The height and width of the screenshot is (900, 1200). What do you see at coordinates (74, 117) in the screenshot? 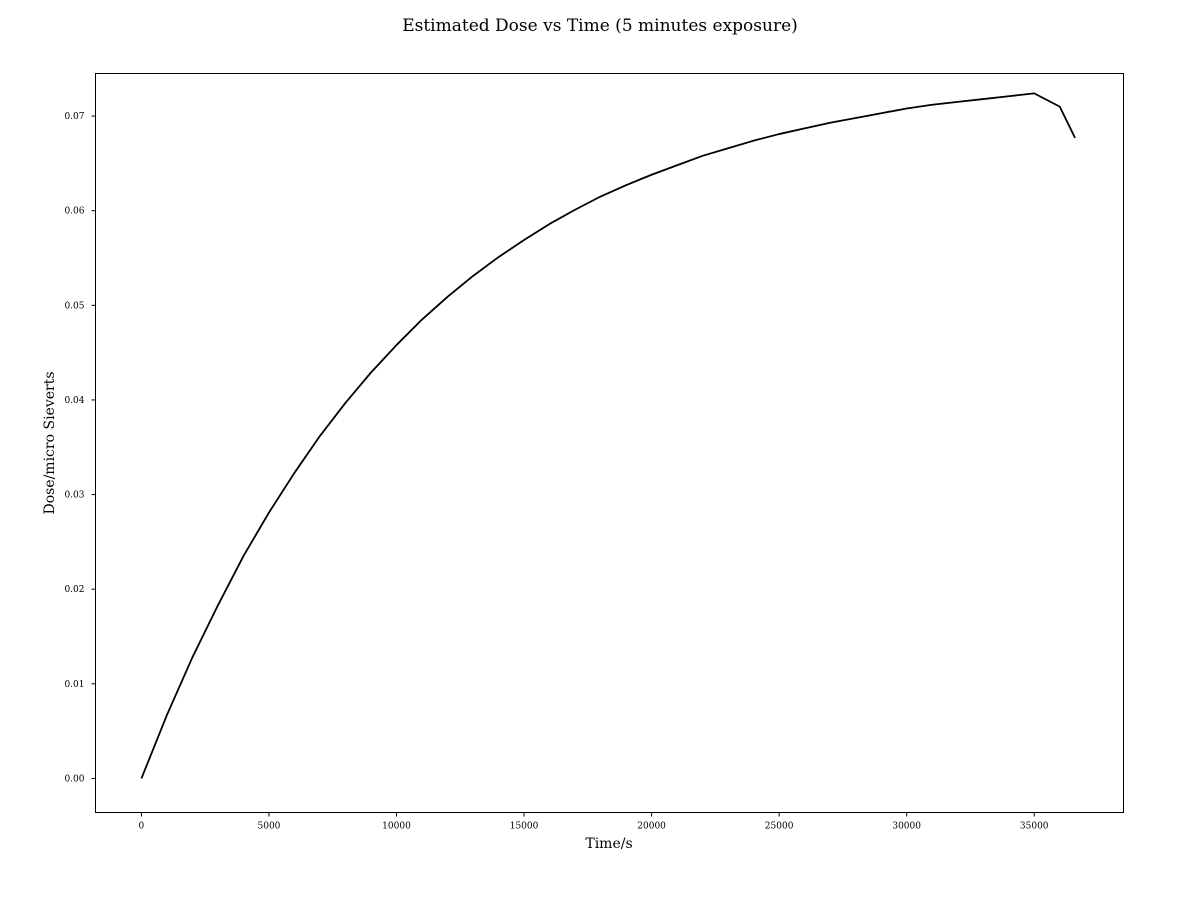
I see `y-tick-label: 0.07` at bounding box center [74, 117].